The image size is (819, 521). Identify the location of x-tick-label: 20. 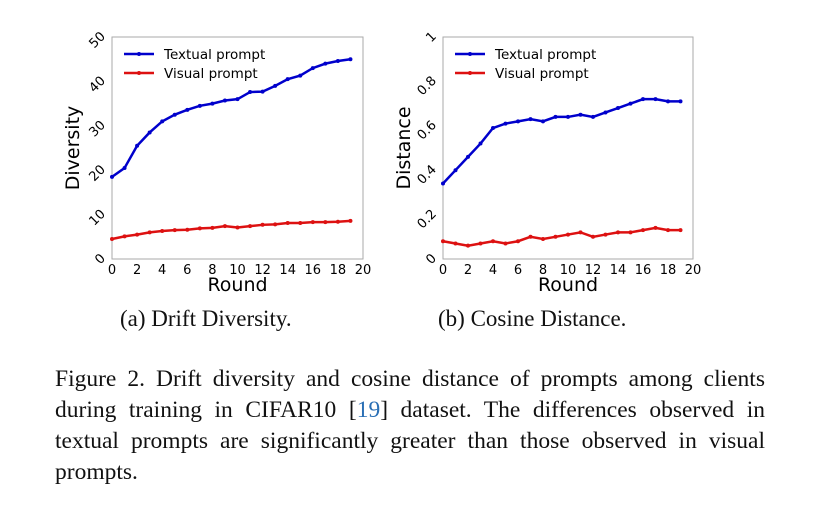
(363, 270).